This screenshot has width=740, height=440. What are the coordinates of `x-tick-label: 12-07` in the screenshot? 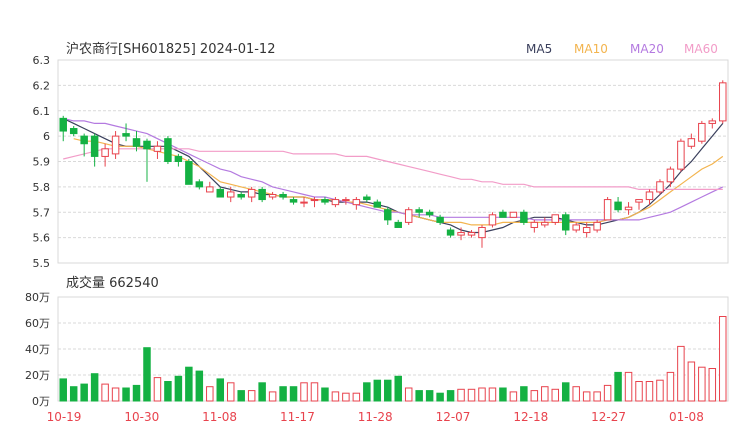 It's located at (453, 417).